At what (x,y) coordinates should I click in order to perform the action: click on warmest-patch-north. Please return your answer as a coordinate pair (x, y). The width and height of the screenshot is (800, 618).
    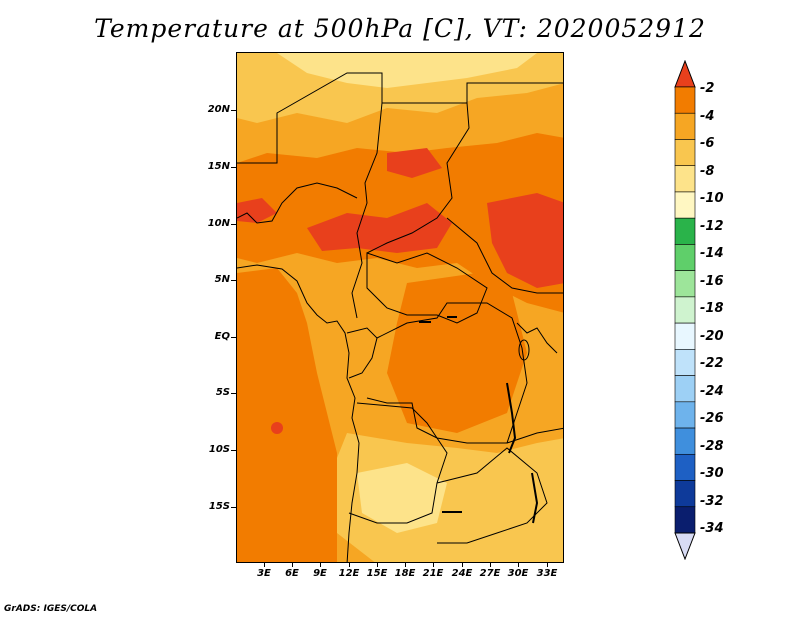
    Looking at the image, I should click on (414, 163).